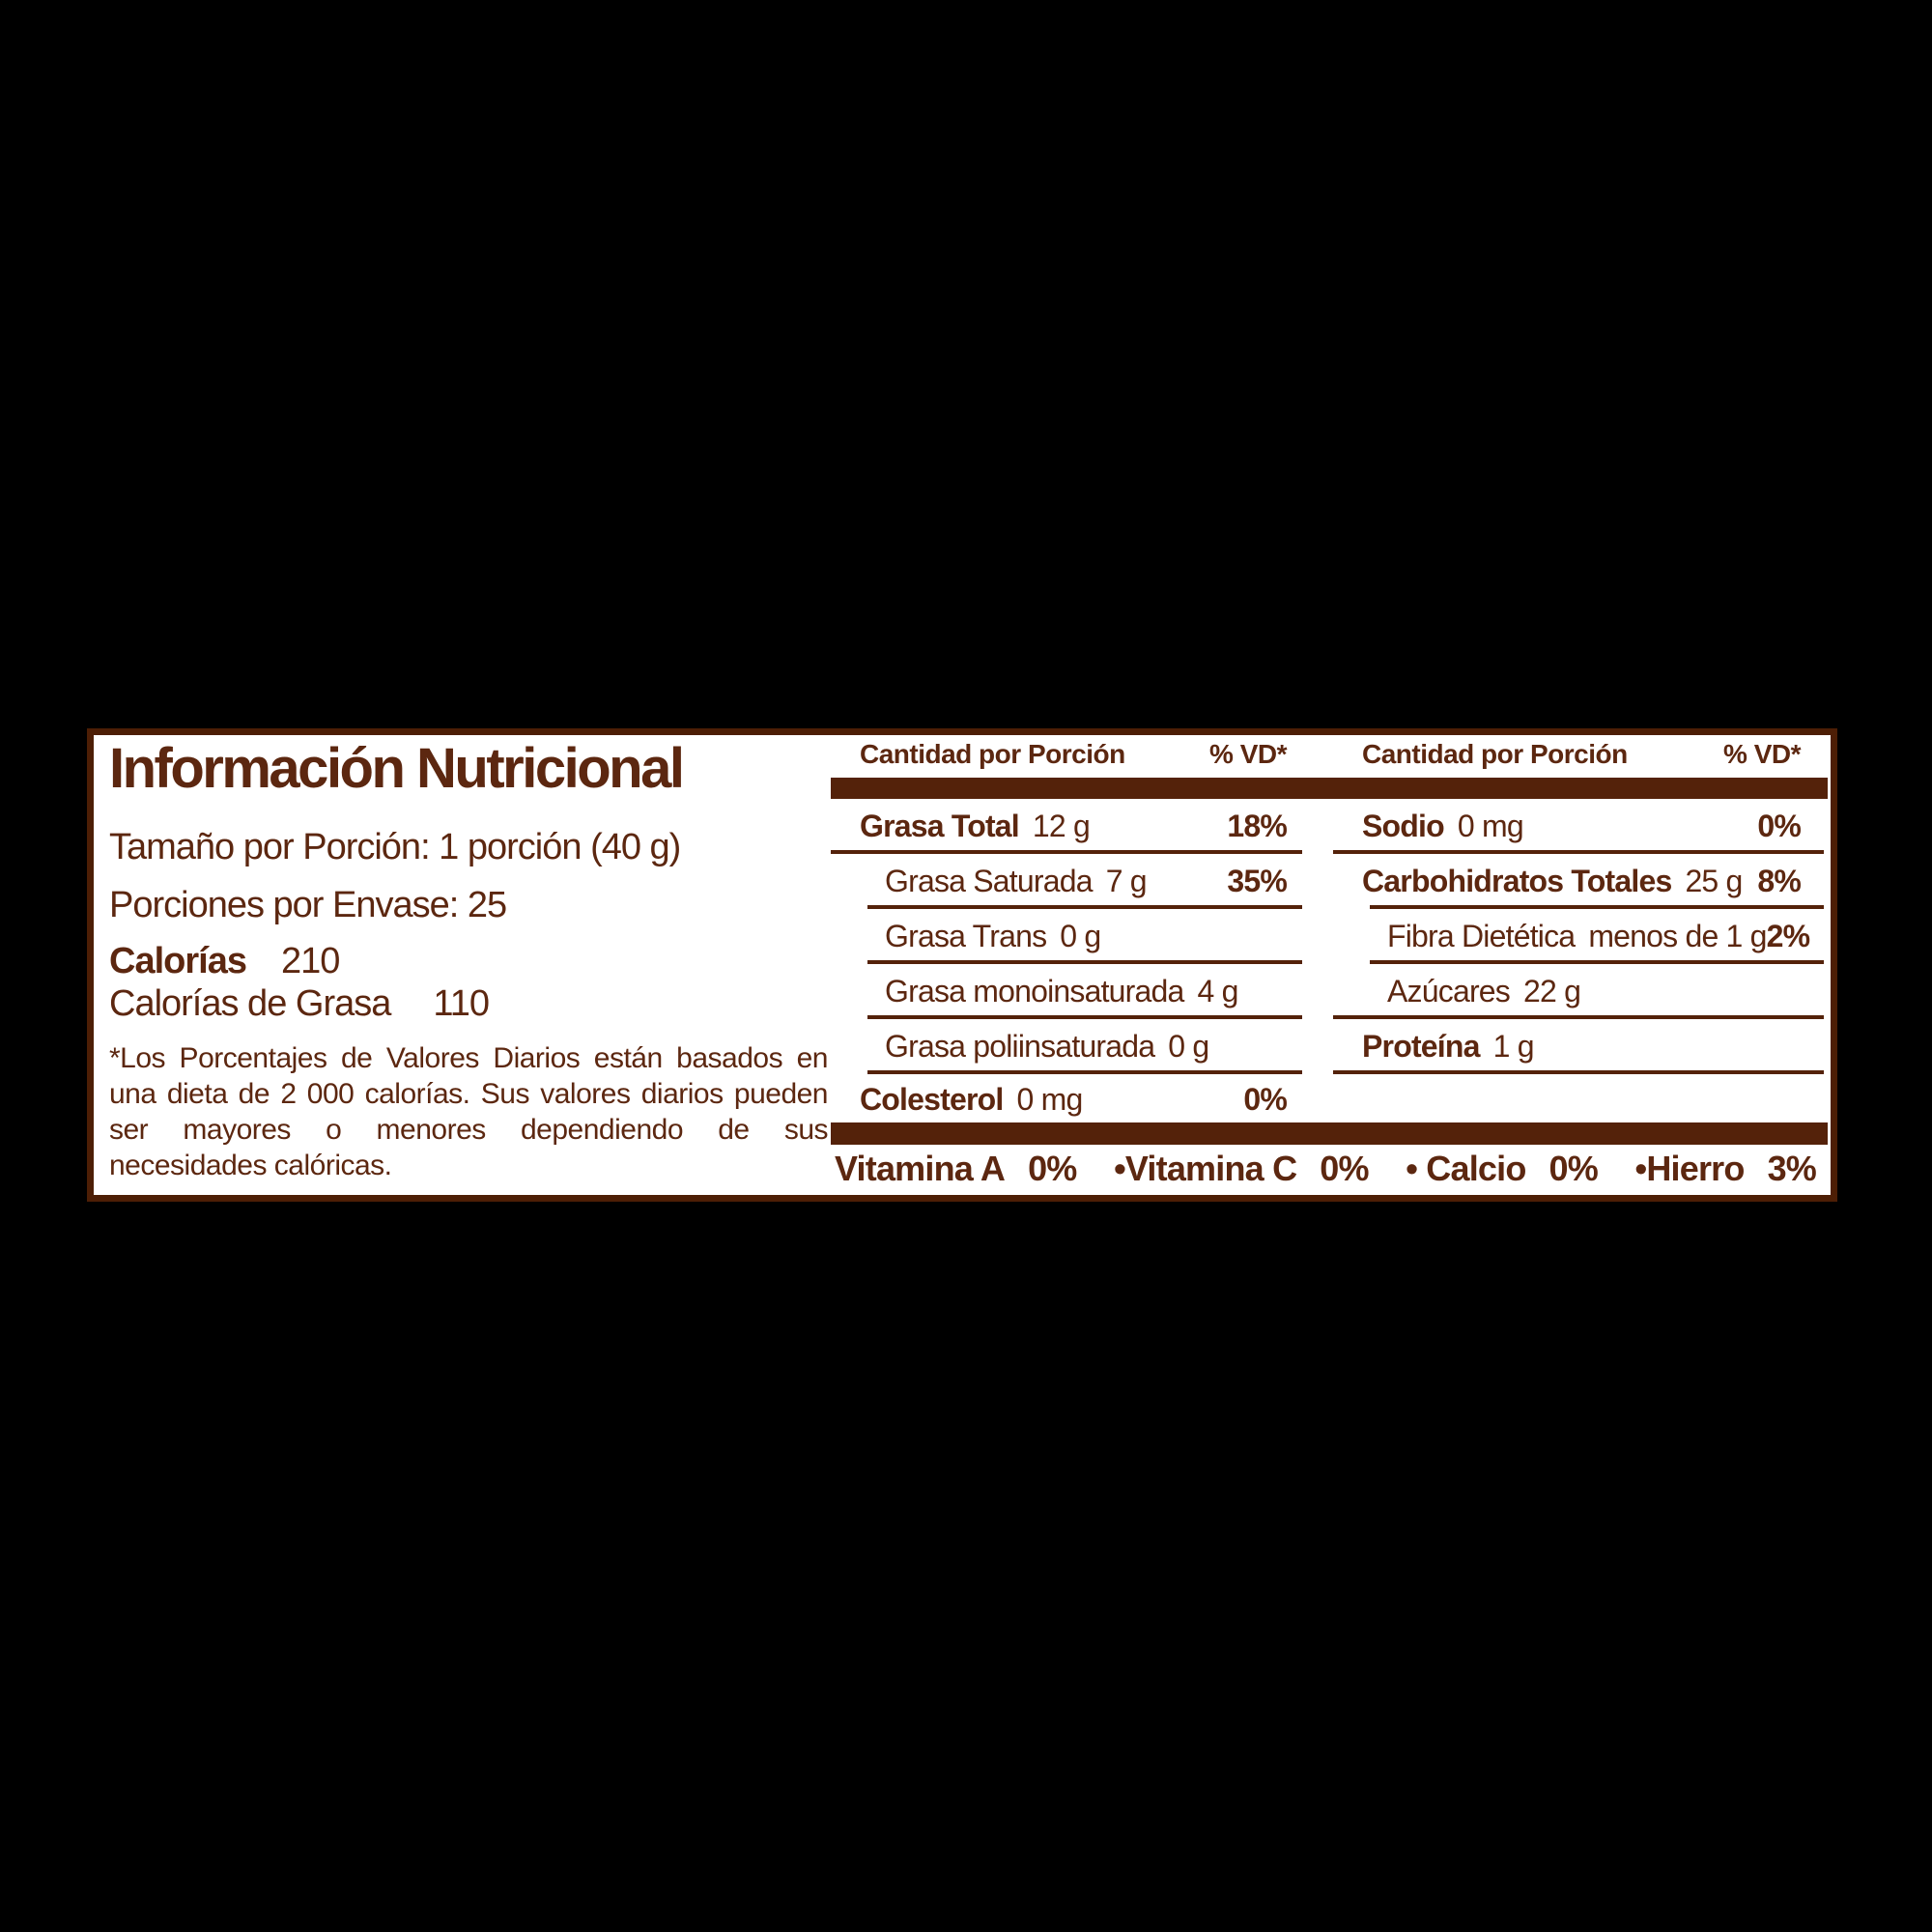 This screenshot has width=1932, height=1932. I want to click on calories-from-fat-value: 110, so click(461, 1003).